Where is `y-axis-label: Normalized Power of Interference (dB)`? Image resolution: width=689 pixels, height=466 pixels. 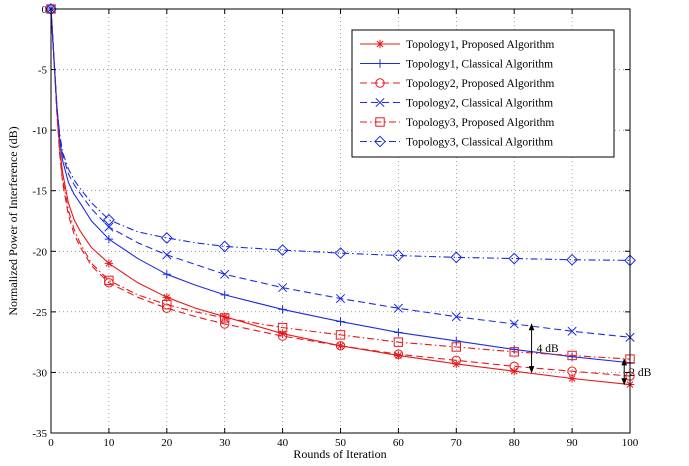
y-axis-label: Normalized Power of Interference (dB) is located at coordinates (13, 220).